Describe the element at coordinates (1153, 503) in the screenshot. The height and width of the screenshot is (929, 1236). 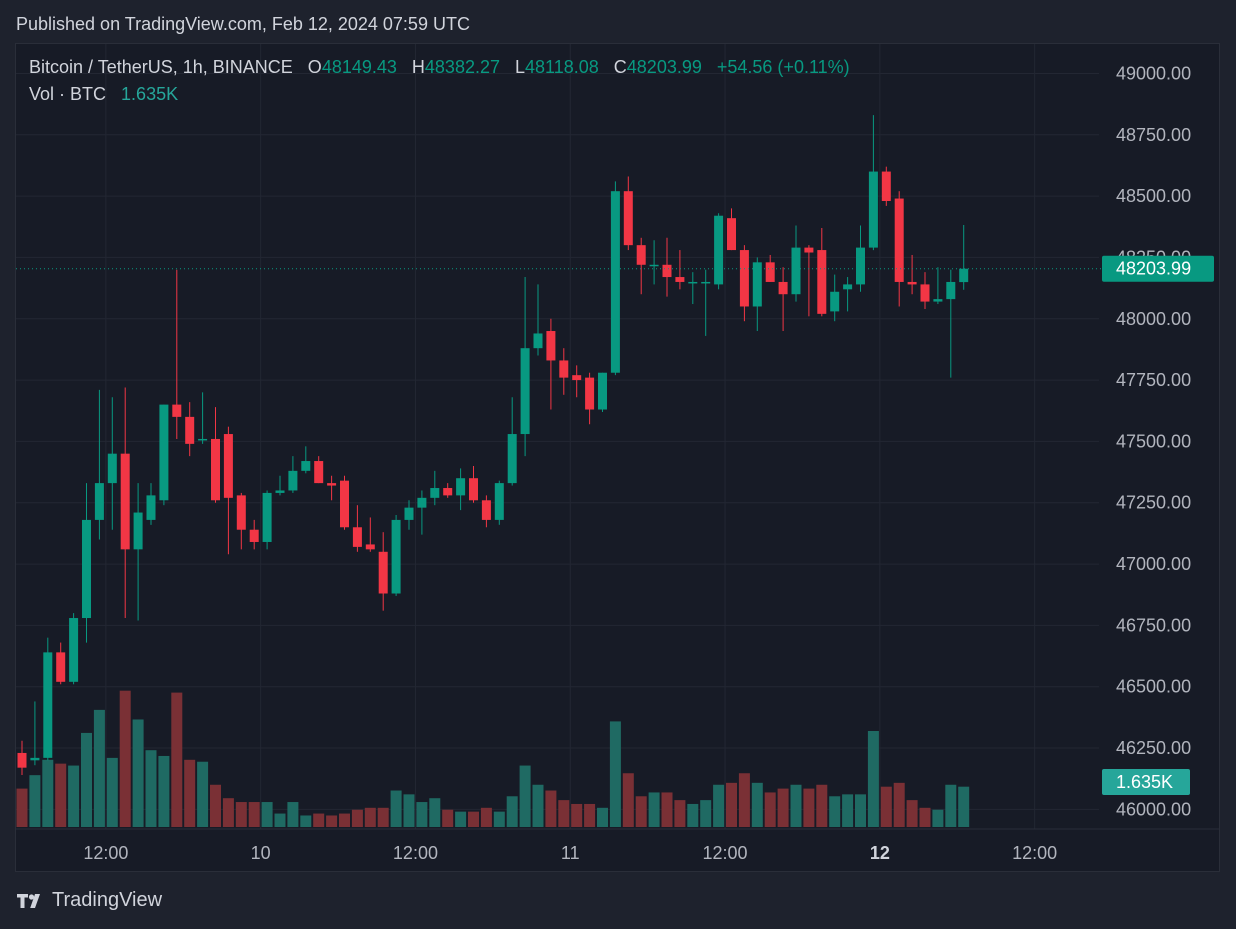
I see `y-tick-label: 47250.00` at that location.